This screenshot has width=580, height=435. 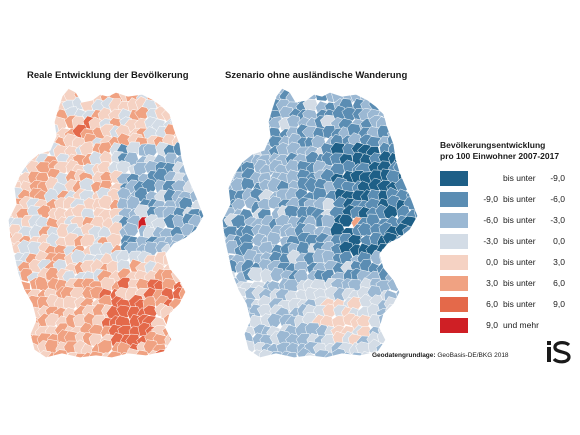 What do you see at coordinates (490, 220) in the screenshot?
I see `legend-from: -6,0` at bounding box center [490, 220].